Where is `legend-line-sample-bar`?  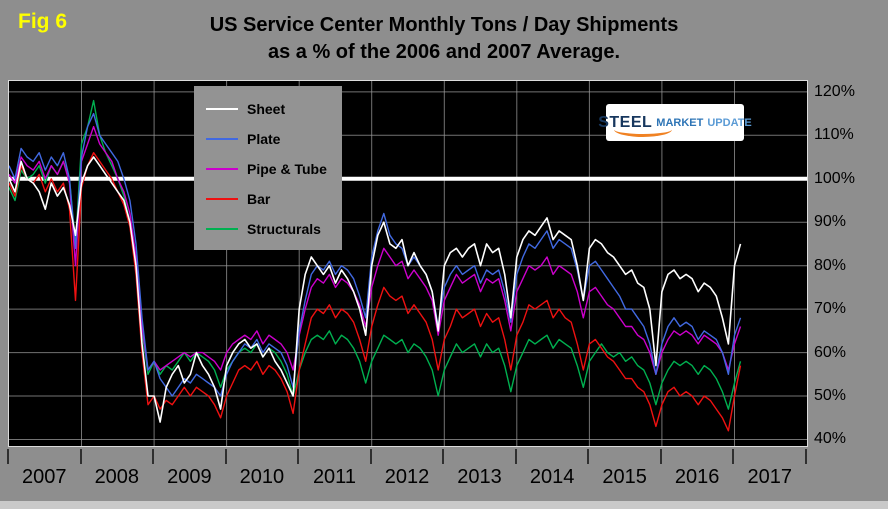
legend-line-sample-bar is located at coordinates (222, 199).